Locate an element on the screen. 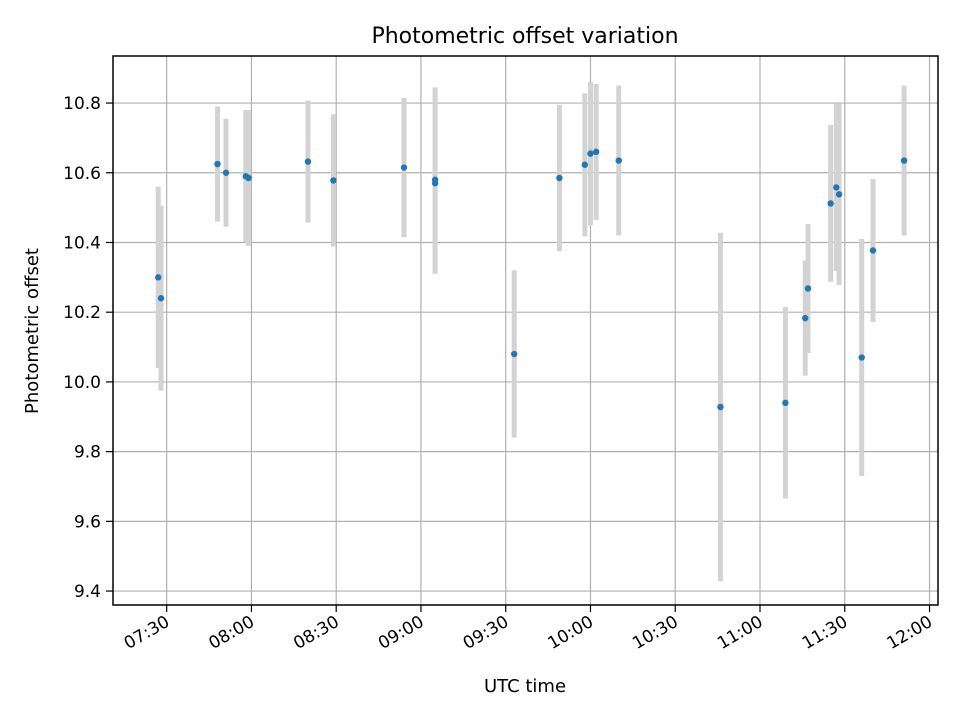 The height and width of the screenshot is (720, 960). x-axis-label: UTC time is located at coordinates (525, 686).